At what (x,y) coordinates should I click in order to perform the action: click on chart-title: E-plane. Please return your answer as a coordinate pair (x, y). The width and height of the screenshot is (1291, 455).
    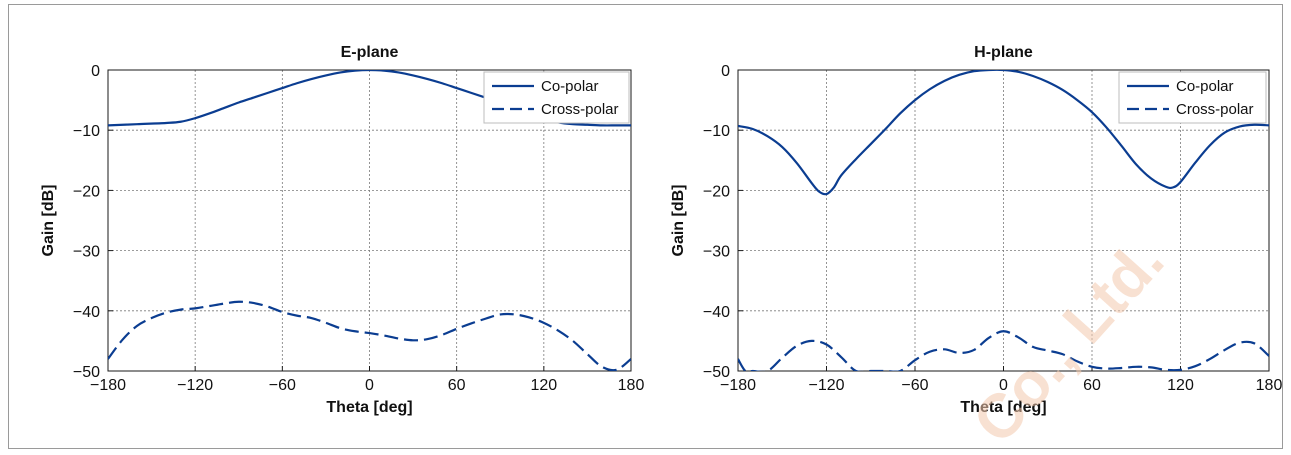
    Looking at the image, I should click on (370, 52).